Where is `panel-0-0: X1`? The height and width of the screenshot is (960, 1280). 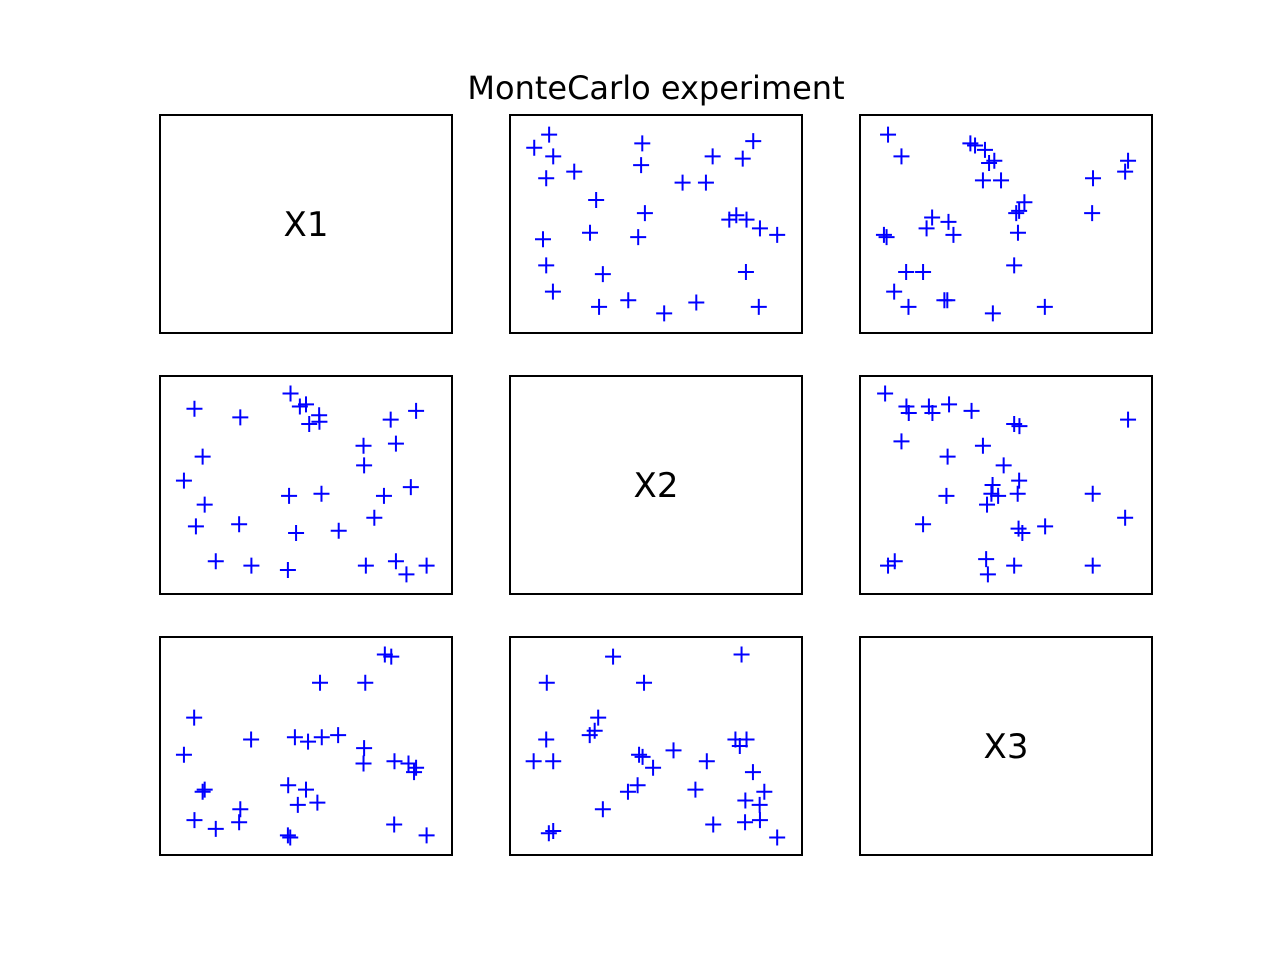
panel-0-0: X1 is located at coordinates (306, 224).